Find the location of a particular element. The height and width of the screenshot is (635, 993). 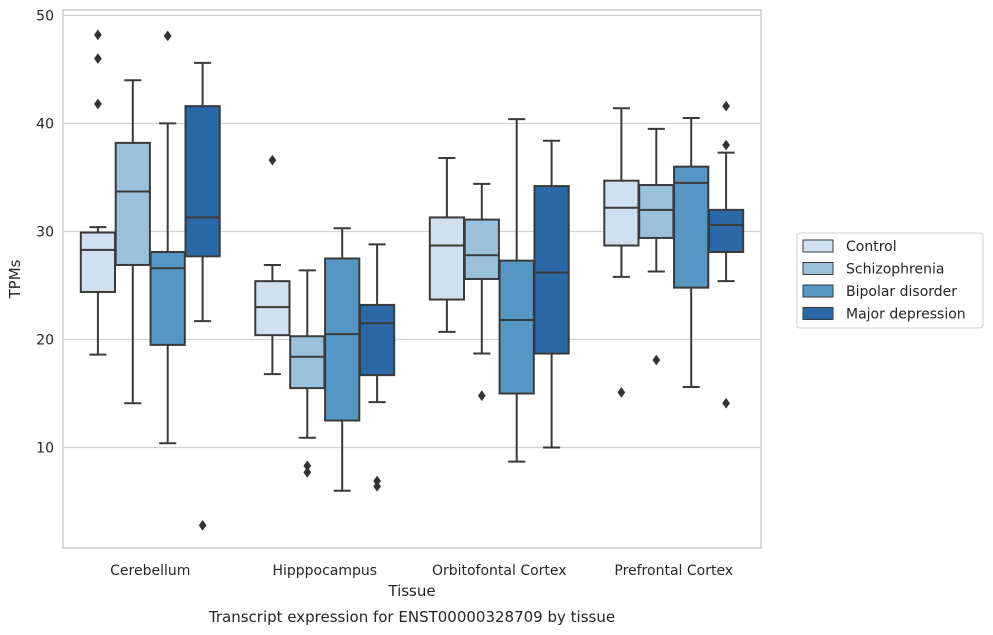

legend-frame is located at coordinates (890, 280).